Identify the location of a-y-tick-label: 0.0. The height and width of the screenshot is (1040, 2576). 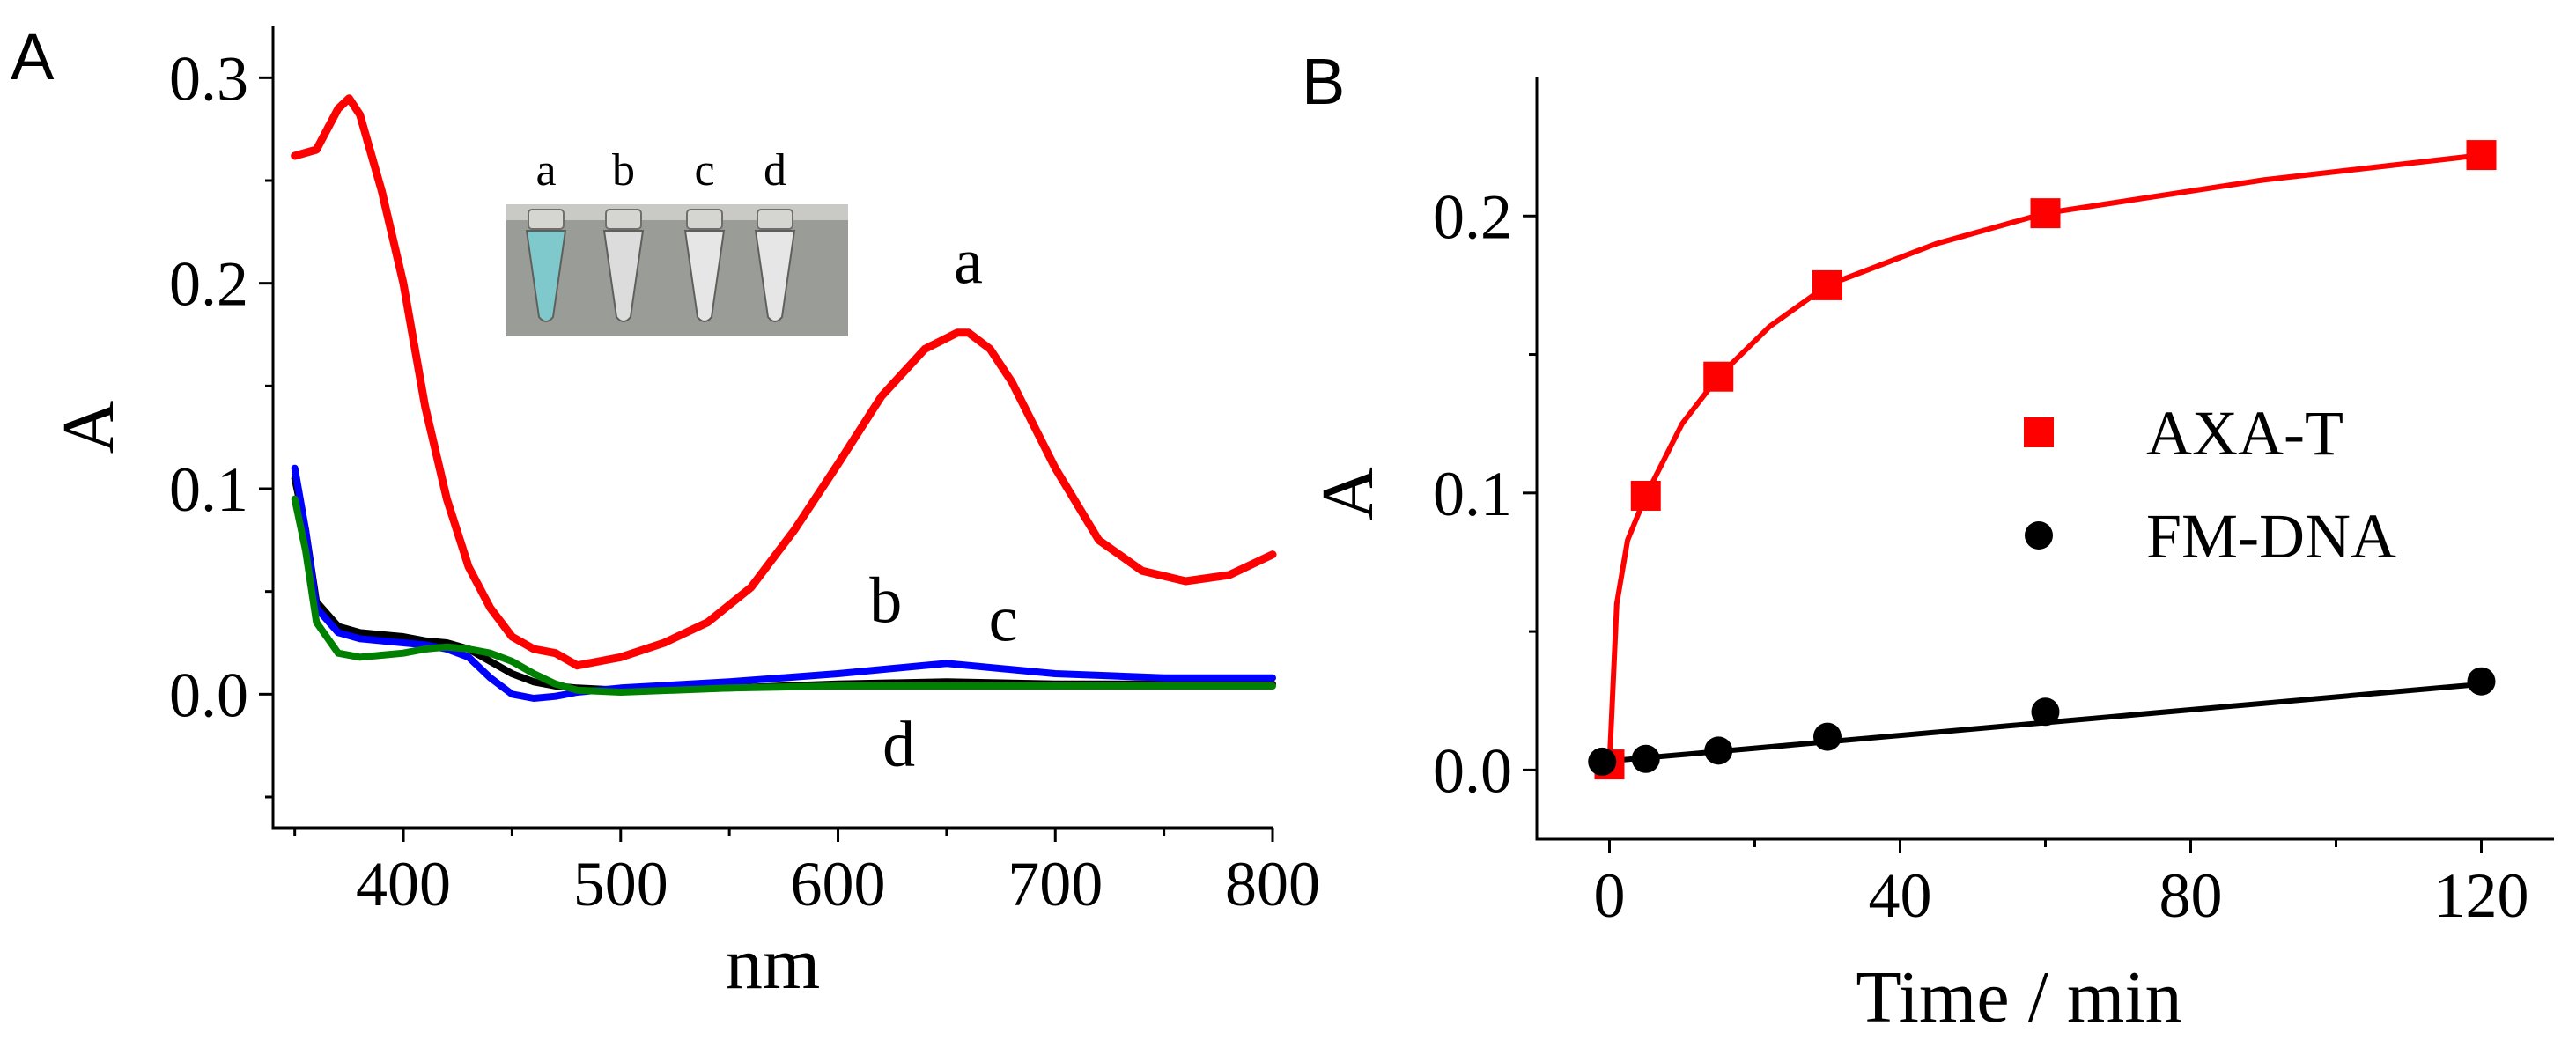
(208, 695).